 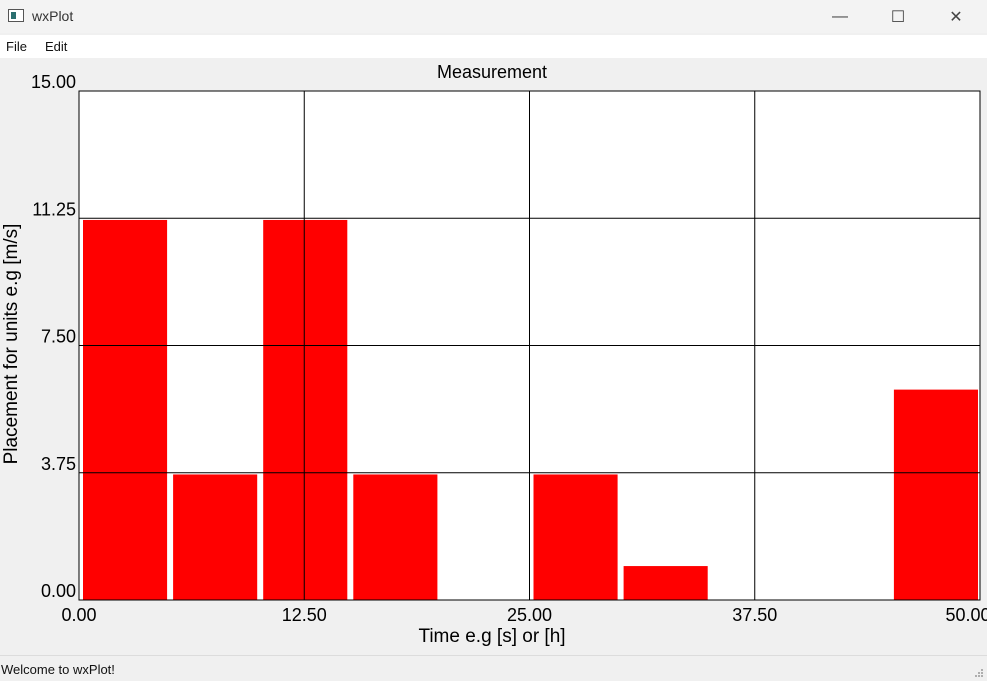 What do you see at coordinates (16, 46) in the screenshot?
I see `menu-file: File` at bounding box center [16, 46].